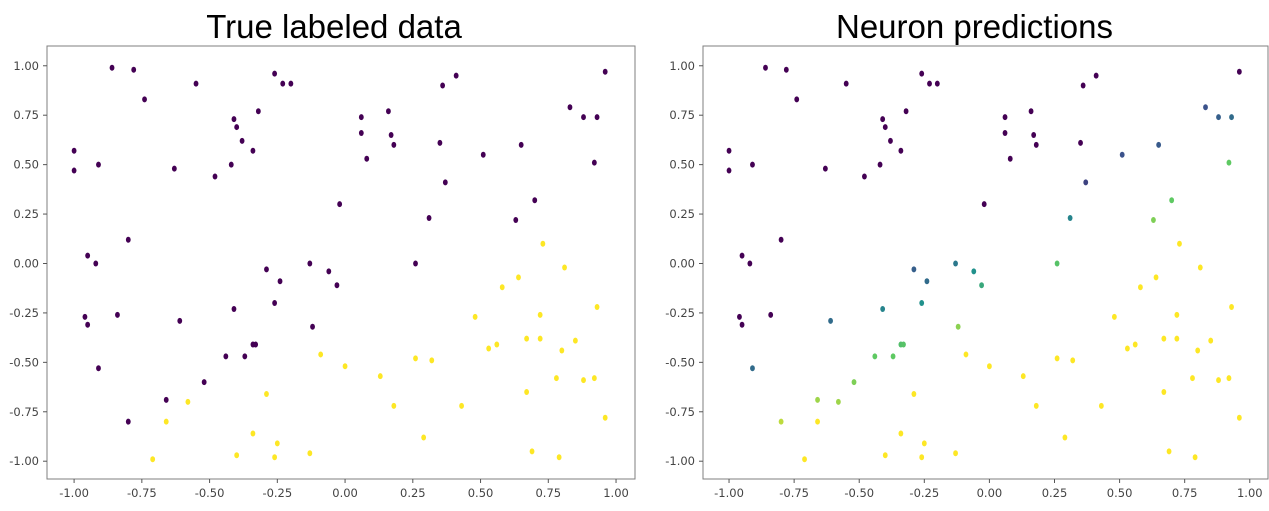  What do you see at coordinates (277, 493) in the screenshot?
I see `x-tick-label: -0.25` at bounding box center [277, 493].